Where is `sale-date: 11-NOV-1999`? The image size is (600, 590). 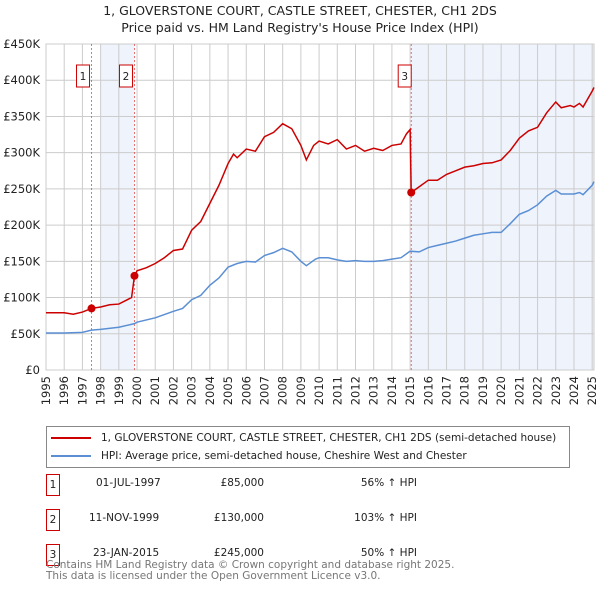
sale-date: 11-NOV-1999 is located at coordinates (124, 518).